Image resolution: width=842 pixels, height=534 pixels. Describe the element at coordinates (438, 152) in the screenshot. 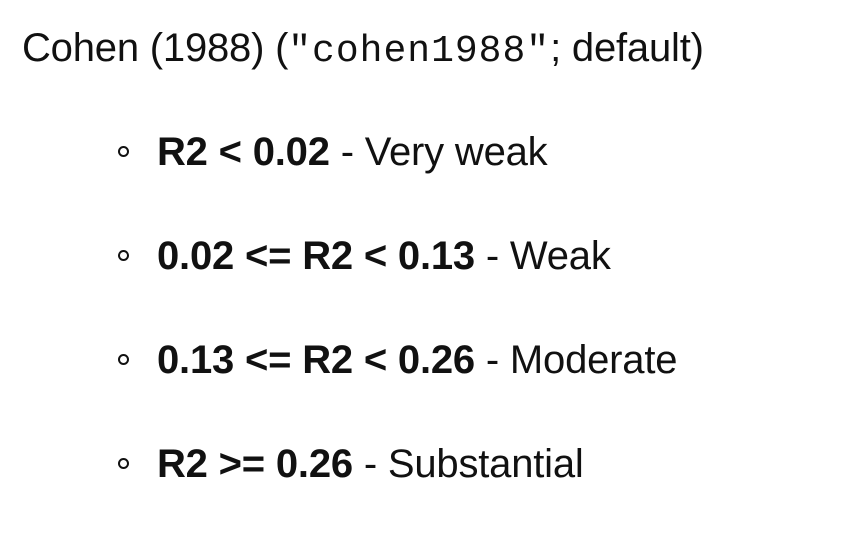

I see `strength-label: - Very weak` at that location.